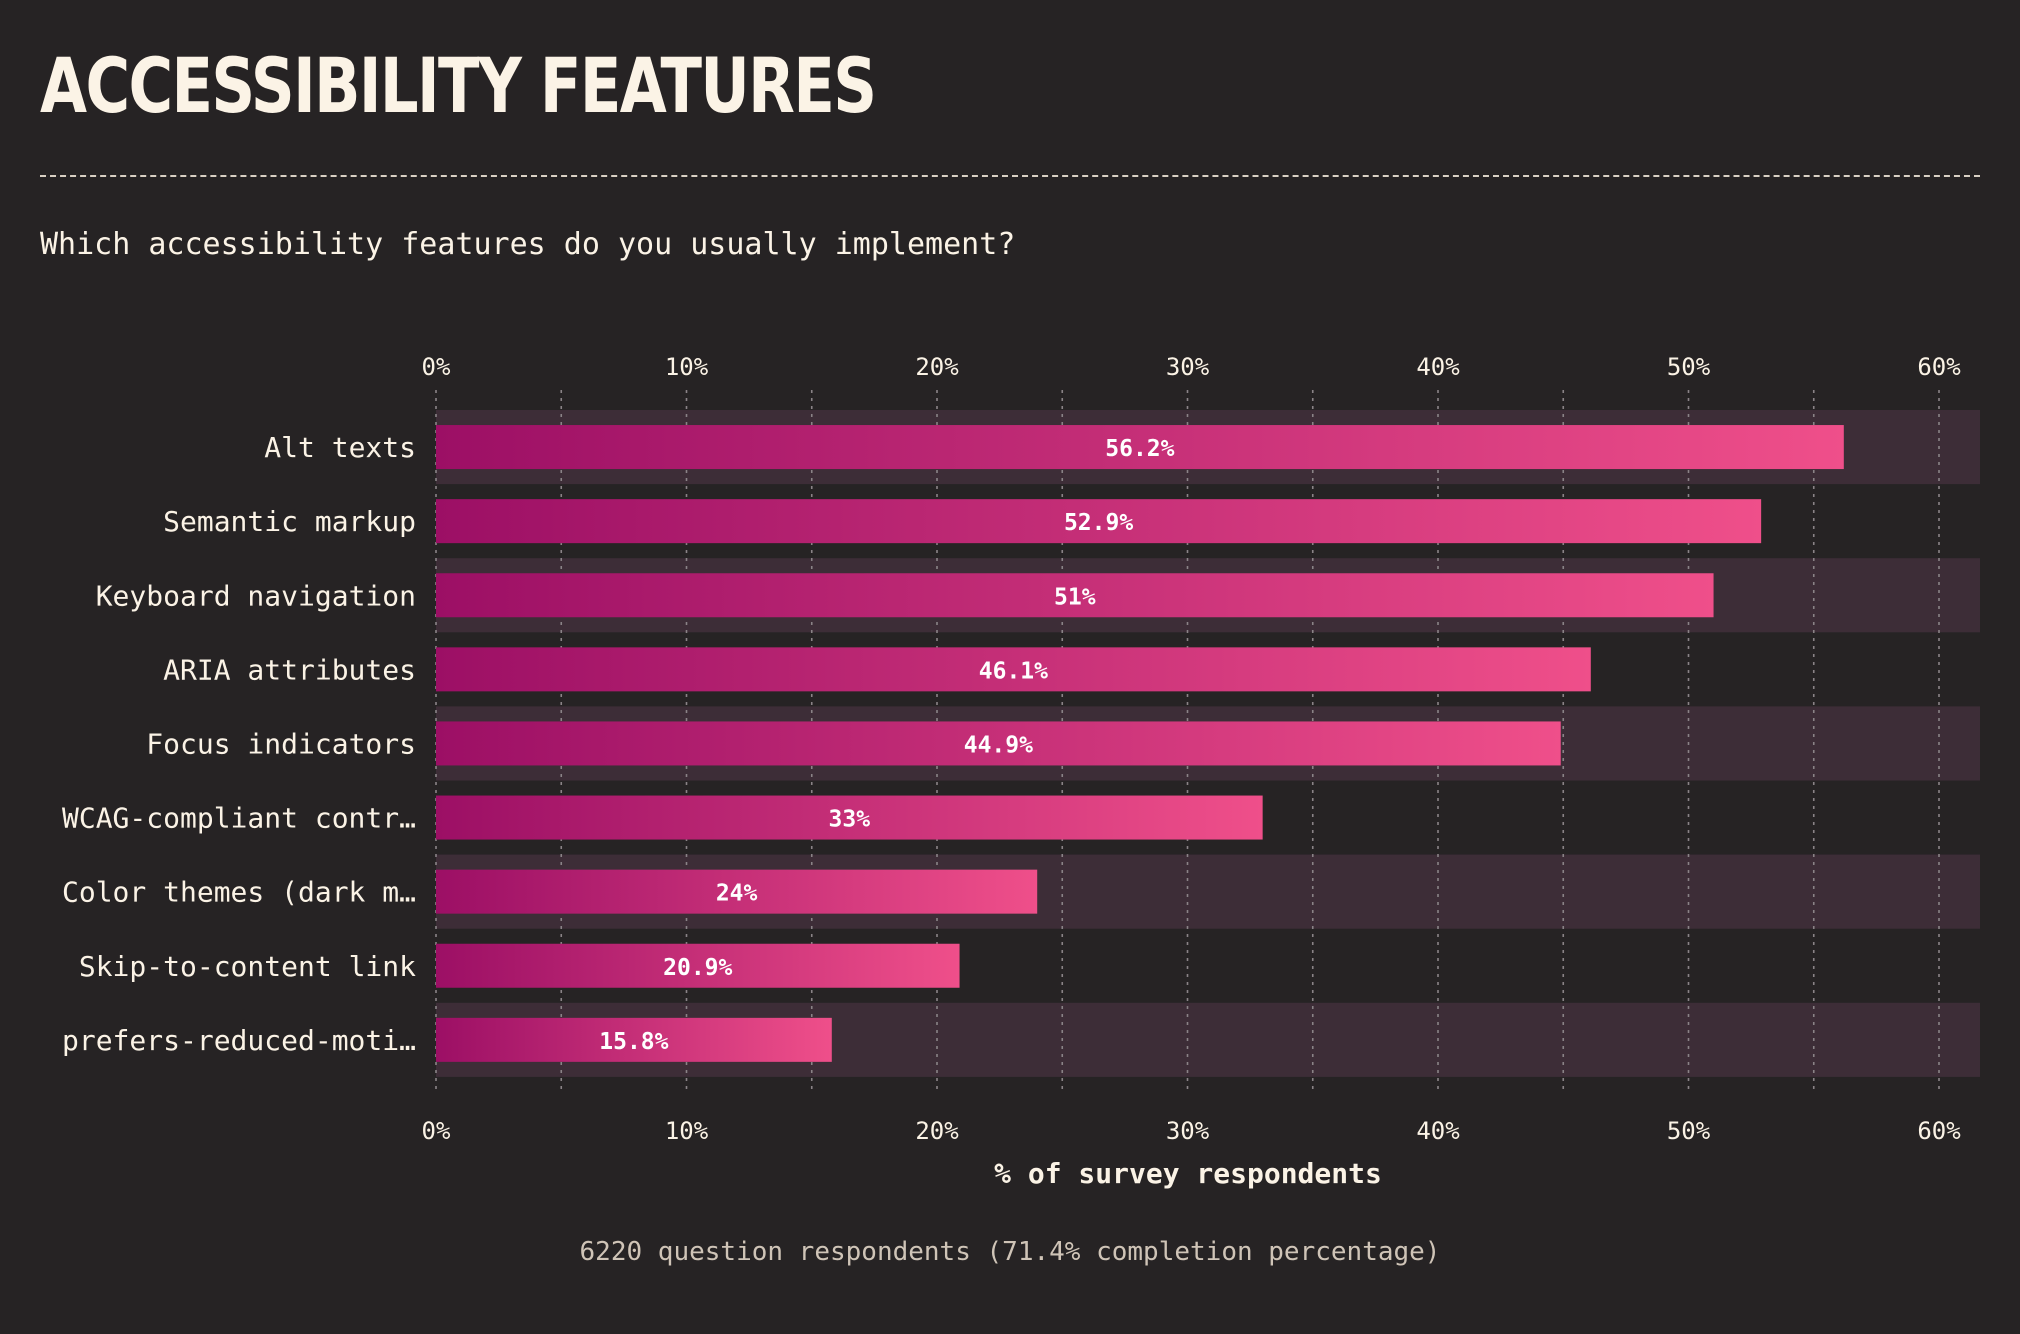  Describe the element at coordinates (340, 447) in the screenshot. I see `category-label: Alt texts` at that location.